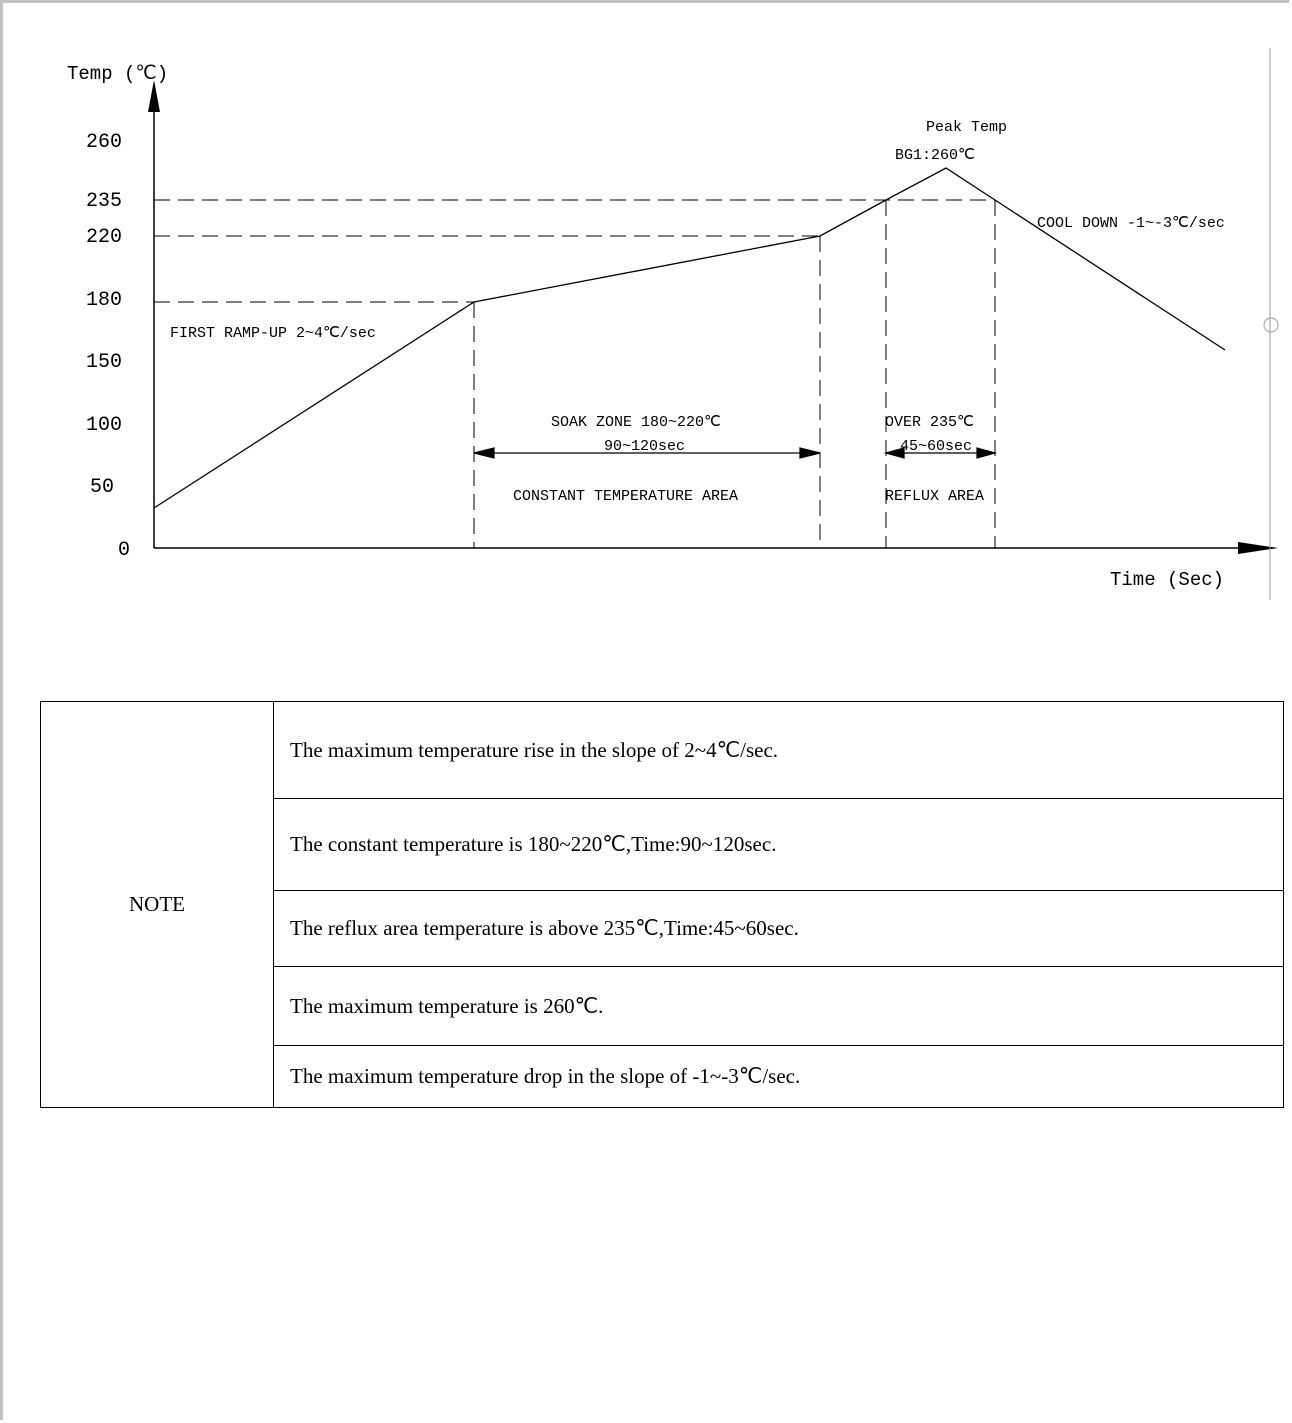 The image size is (1292, 1423). Describe the element at coordinates (1258, 548) in the screenshot. I see `x-axis-arrow-icon` at that location.